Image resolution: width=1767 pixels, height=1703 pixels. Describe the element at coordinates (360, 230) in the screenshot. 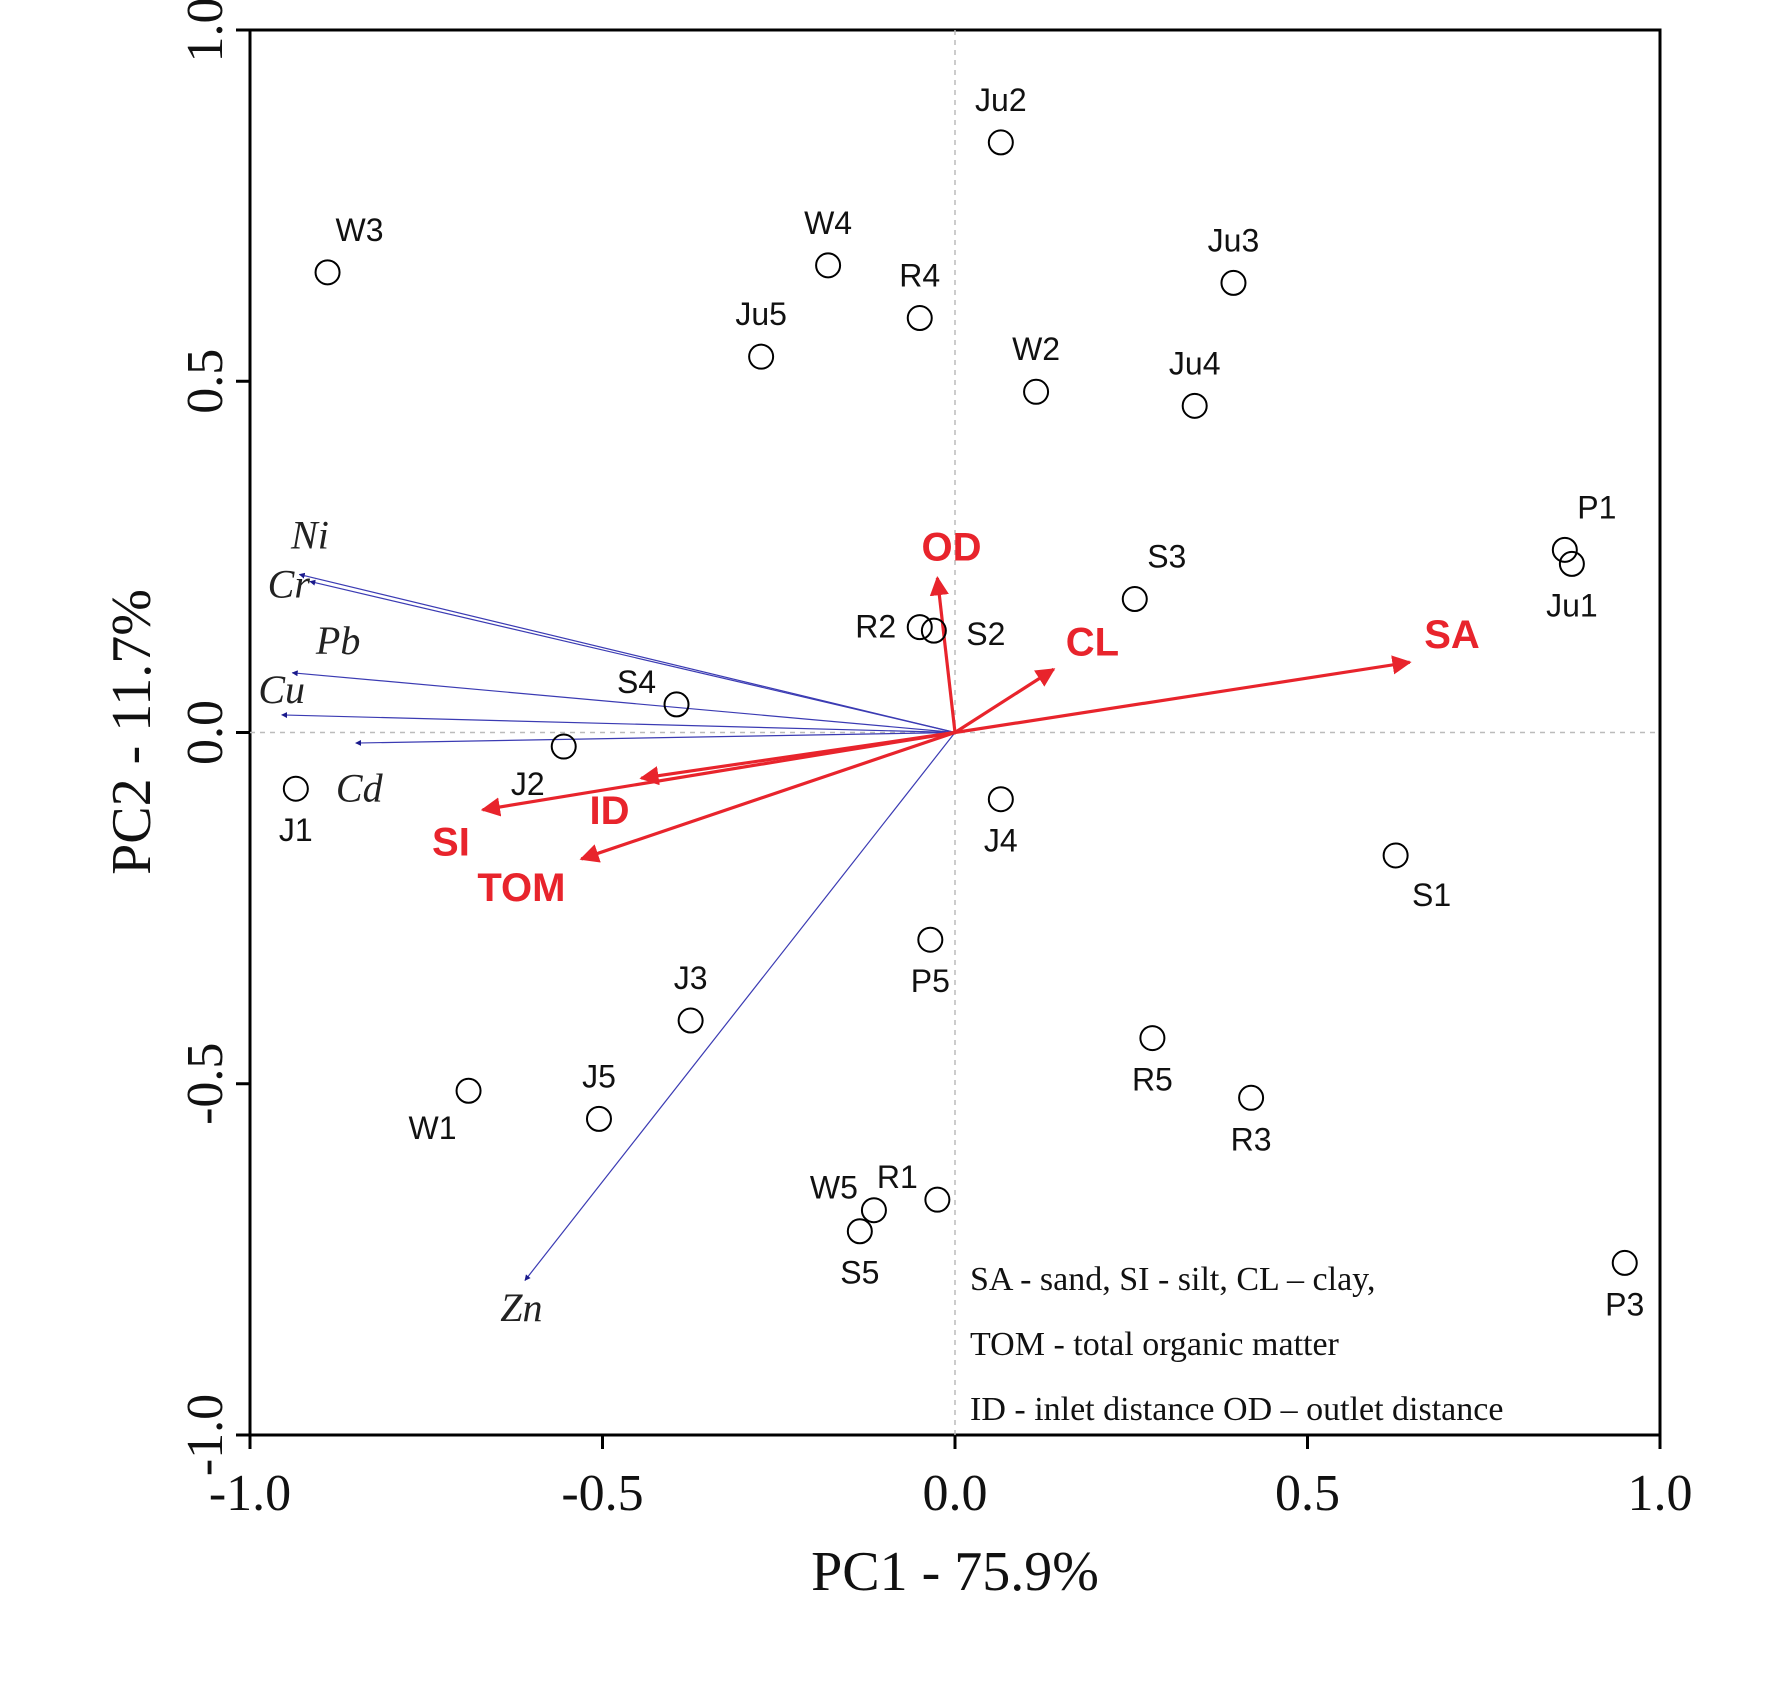

I see `sample-label-w3: W3` at that location.